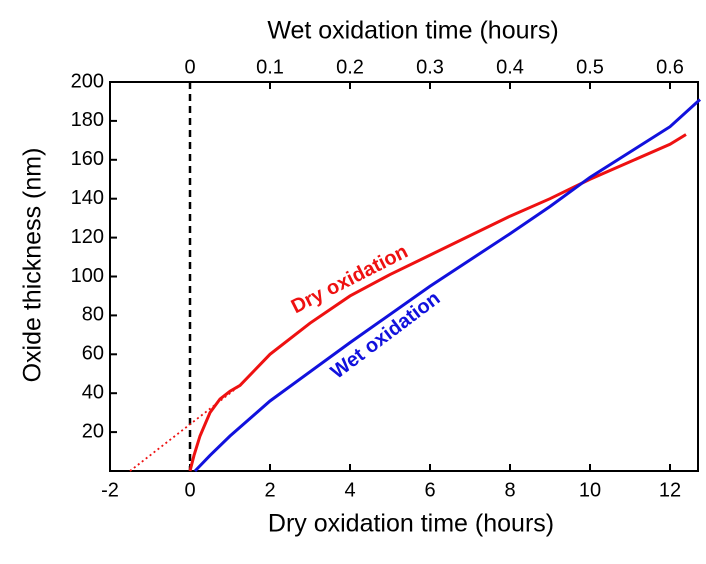  What do you see at coordinates (590, 490) in the screenshot?
I see `x-tick-label: 10` at bounding box center [590, 490].